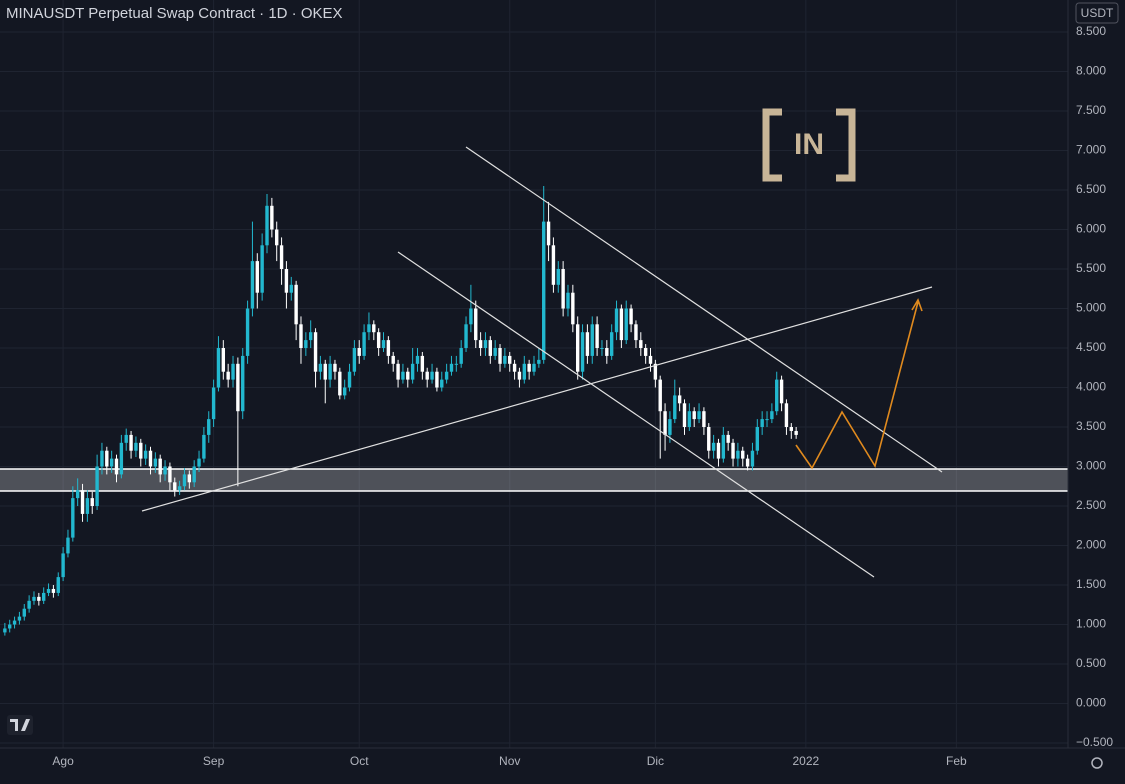 The image size is (1125, 784). I want to click on y-tick-label: 8.000, so click(1091, 71).